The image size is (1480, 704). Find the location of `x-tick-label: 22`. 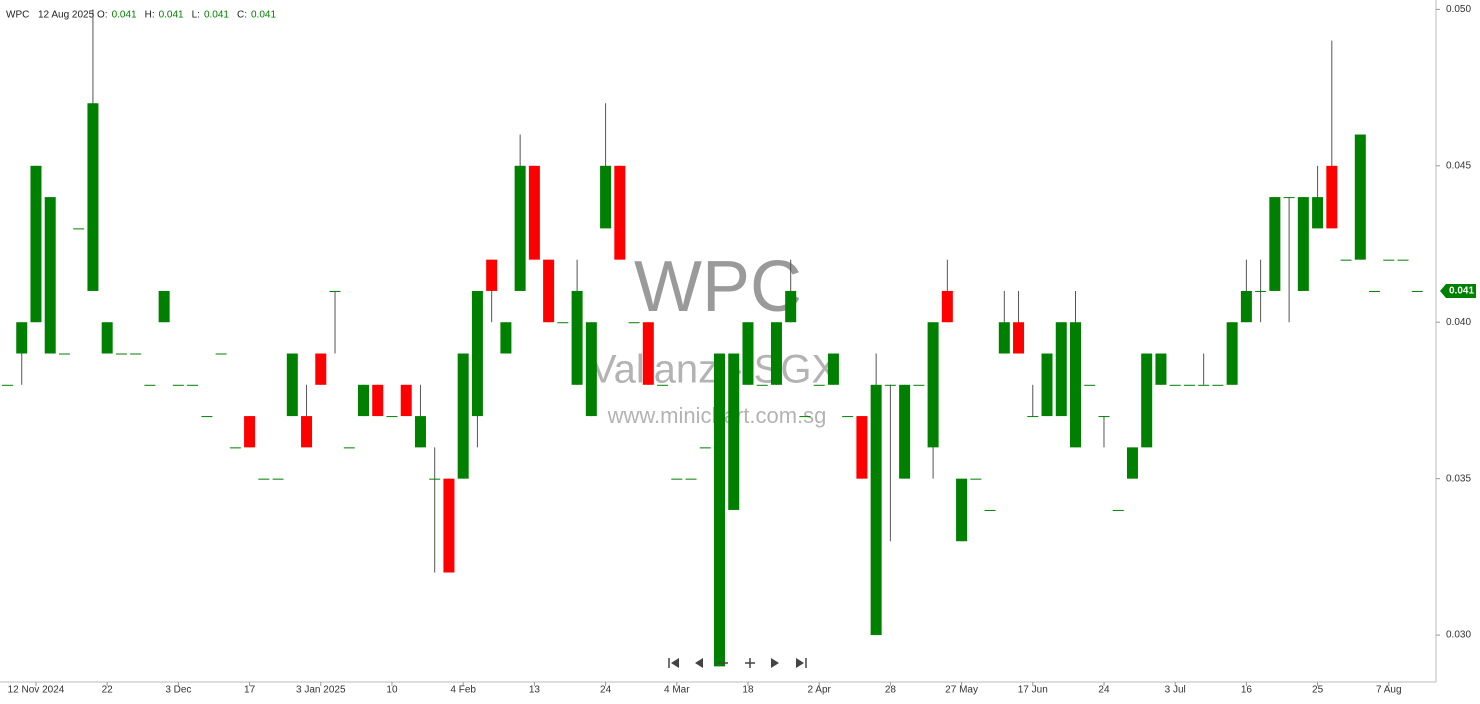

x-tick-label: 22 is located at coordinates (108, 690).